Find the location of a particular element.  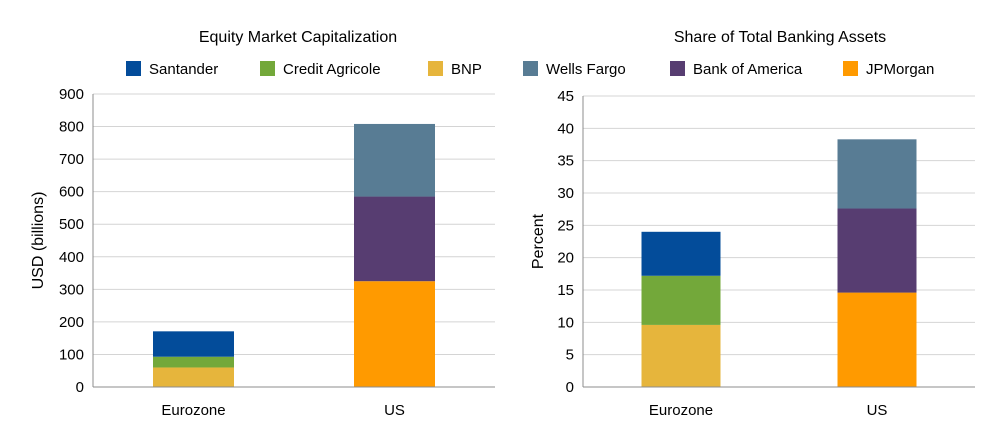

legend-item-bnp: BNP is located at coordinates (455, 69).